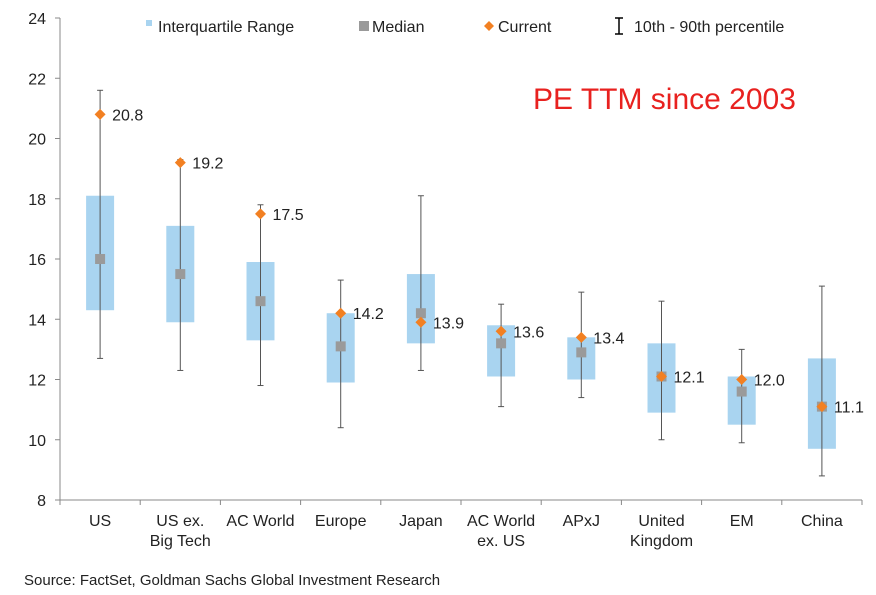 The width and height of the screenshot is (876, 595). I want to click on category-label-line: US ex., so click(180, 521).